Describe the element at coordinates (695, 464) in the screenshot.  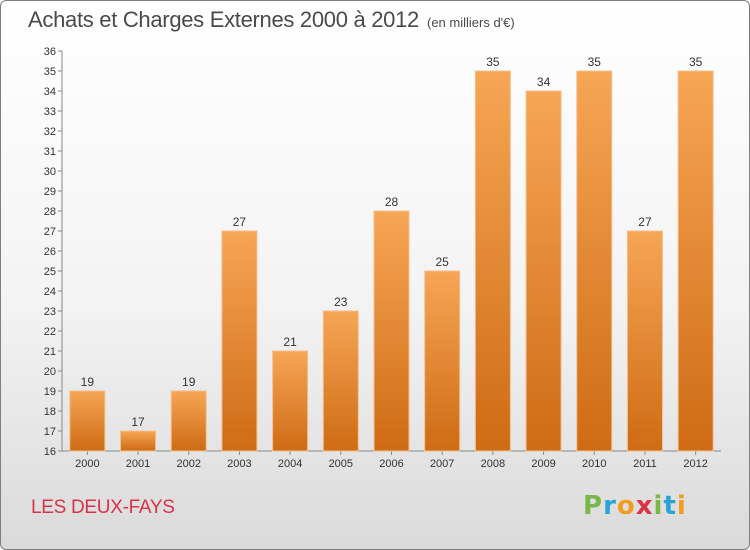
I see `x-tick-label-2012: 2012` at that location.